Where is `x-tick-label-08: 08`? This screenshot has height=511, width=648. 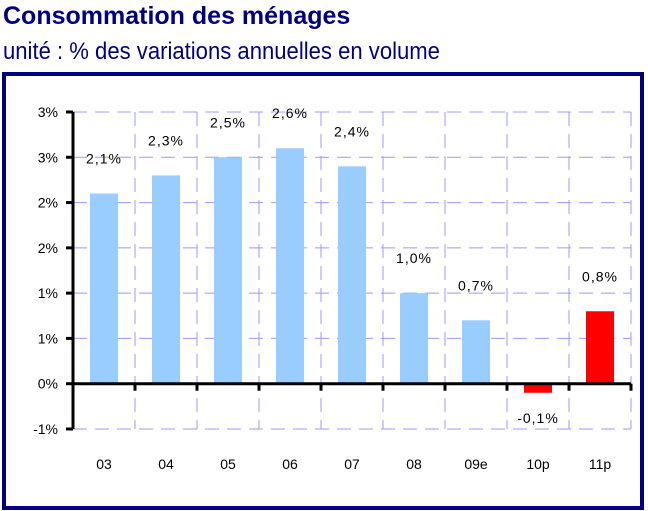 x-tick-label-08: 08 is located at coordinates (414, 464).